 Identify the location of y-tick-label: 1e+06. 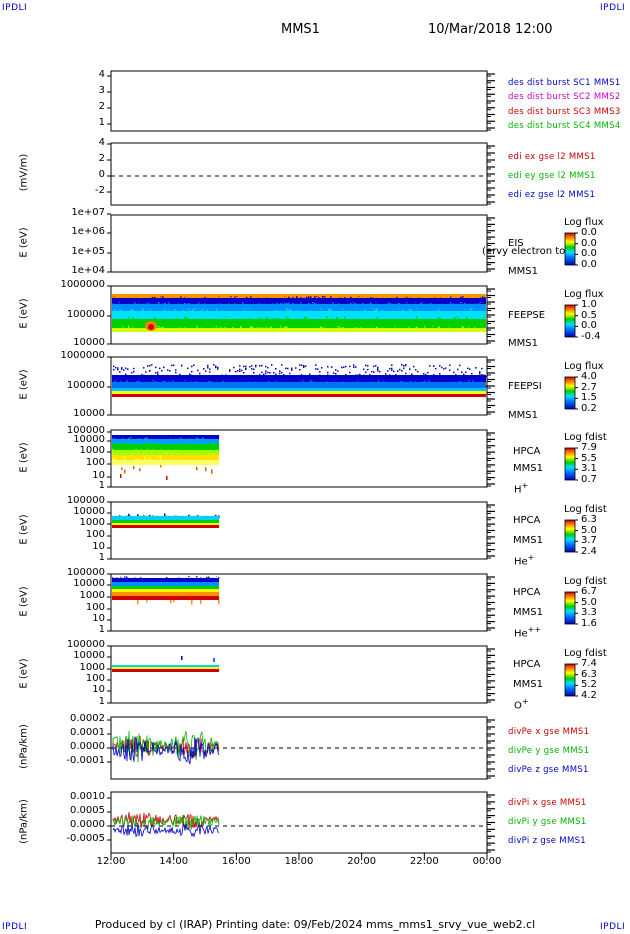
(88, 231).